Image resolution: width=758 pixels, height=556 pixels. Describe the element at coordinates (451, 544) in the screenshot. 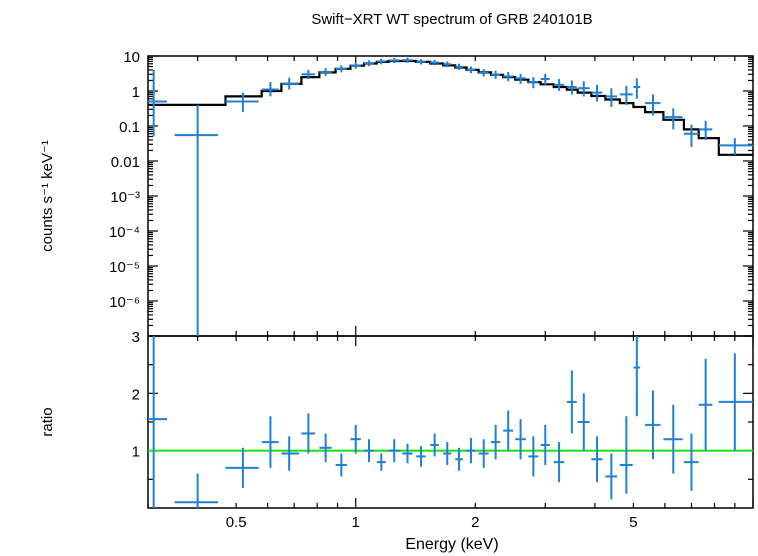

I see `x-axis-label: Energy (keV)` at that location.